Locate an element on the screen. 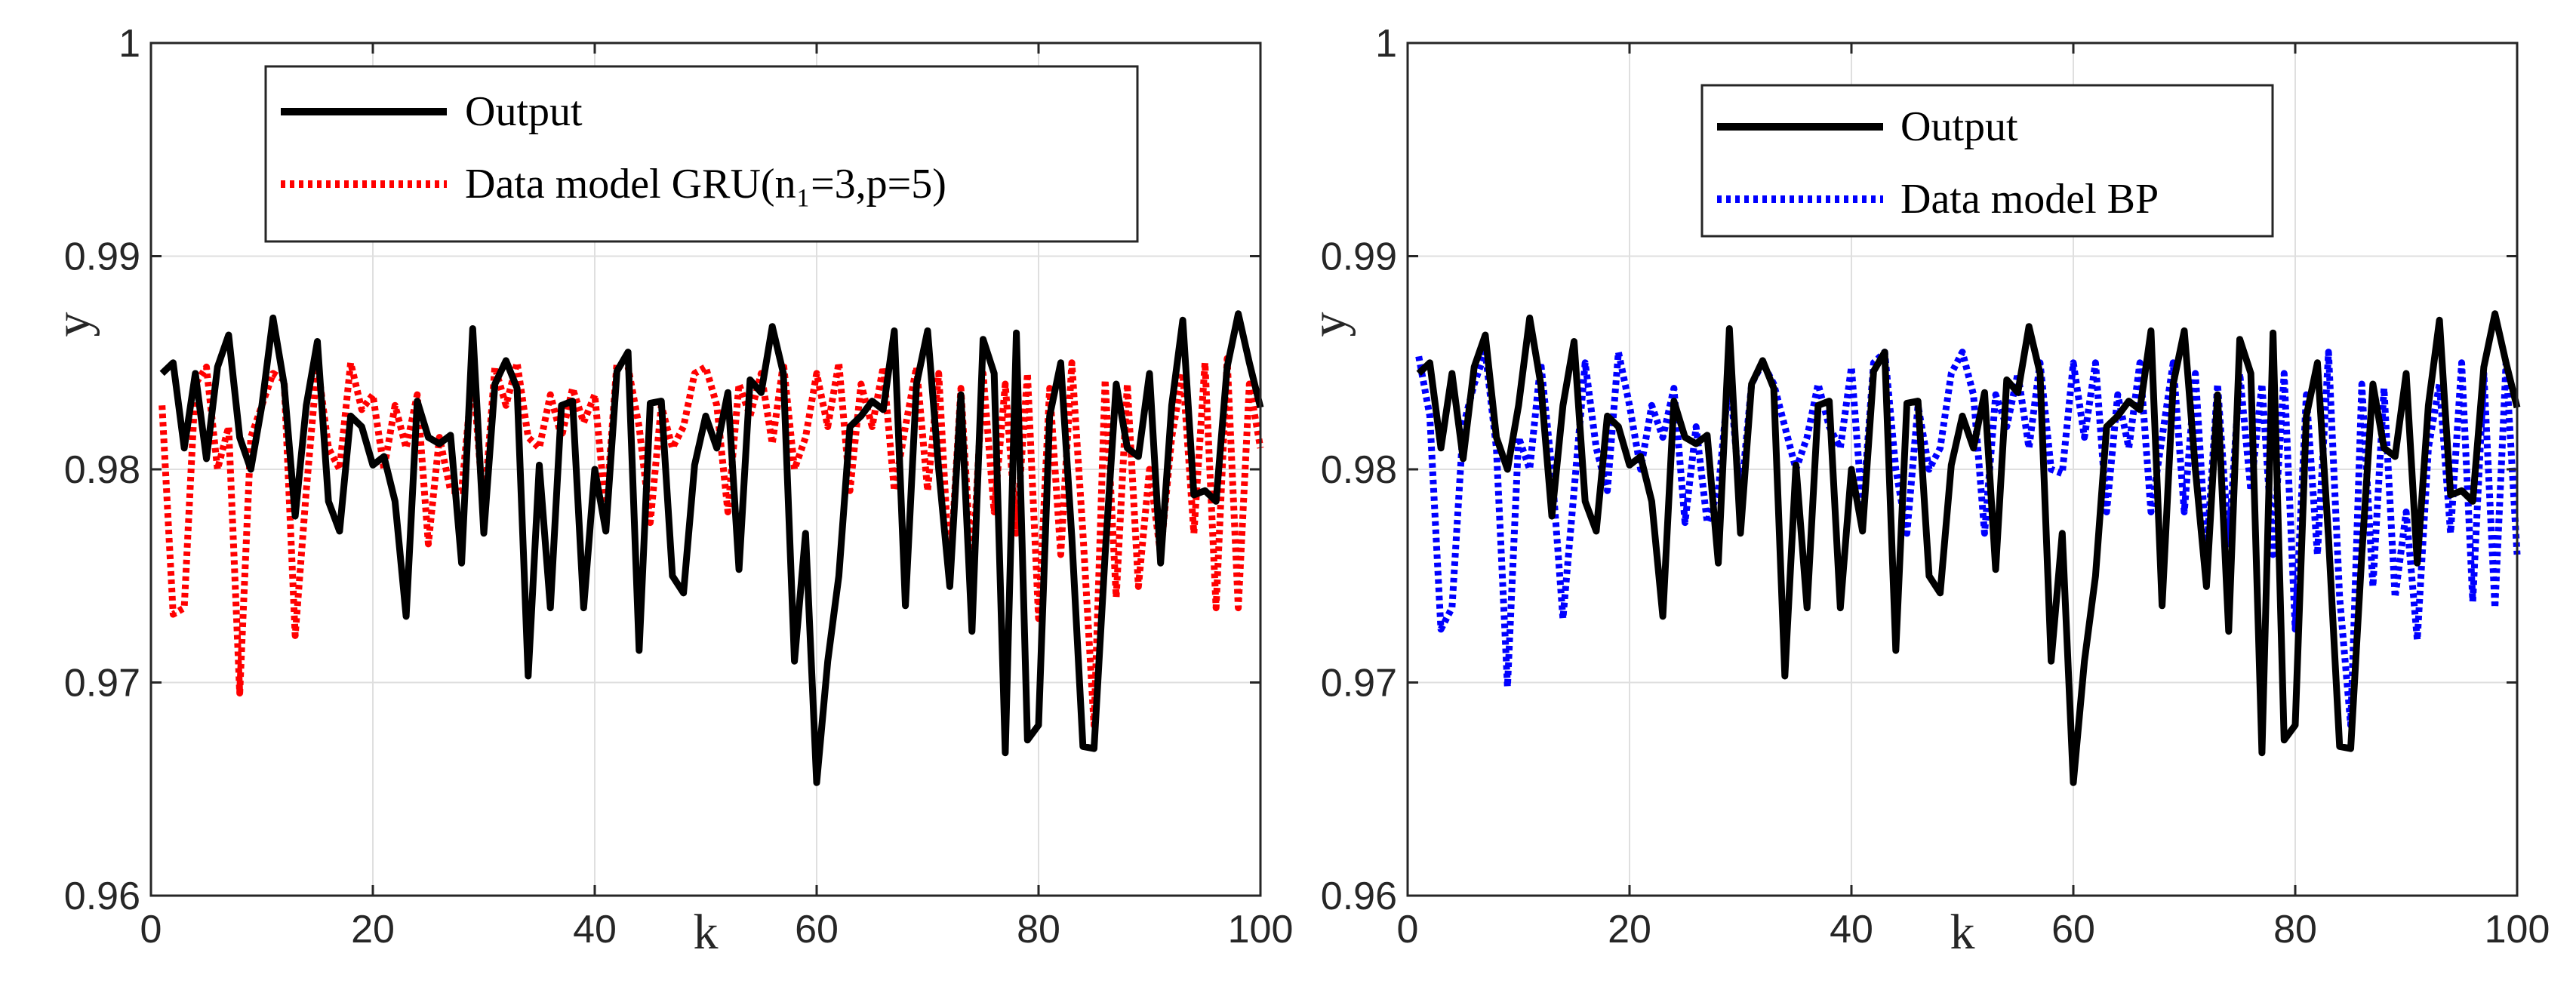 This screenshot has width=2576, height=996. x-axis-label-left: k is located at coordinates (706, 933).